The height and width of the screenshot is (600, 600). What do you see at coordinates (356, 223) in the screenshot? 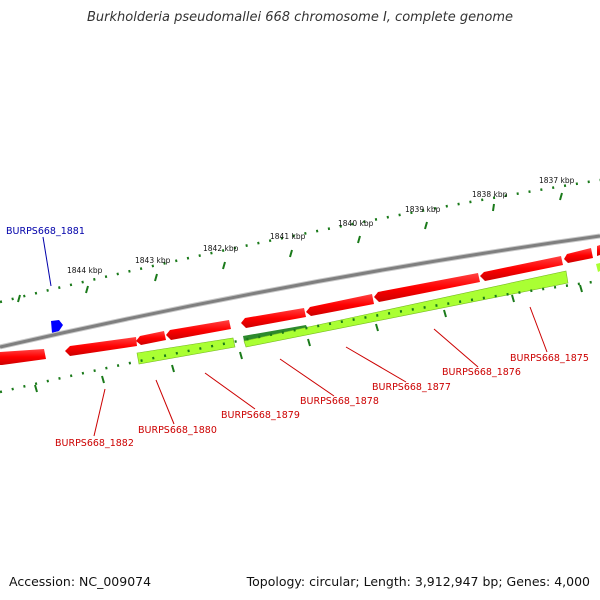
I see `tick-label: 1840 kbp` at bounding box center [356, 223].